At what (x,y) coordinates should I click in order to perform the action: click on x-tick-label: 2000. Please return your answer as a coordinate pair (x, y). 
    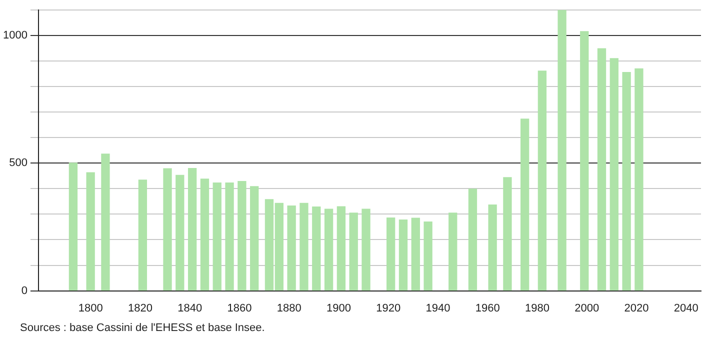
    Looking at the image, I should click on (587, 308).